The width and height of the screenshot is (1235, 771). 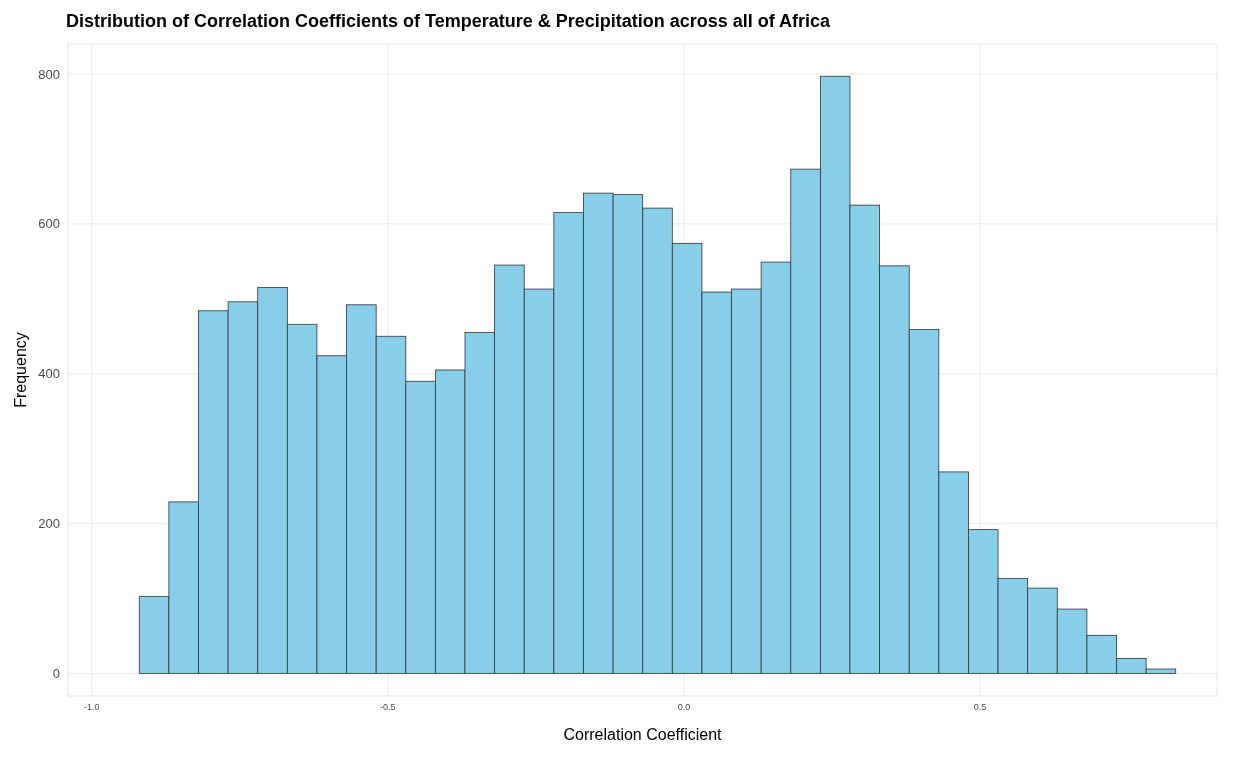 I want to click on y-tick-label: 400, so click(x=49, y=374).